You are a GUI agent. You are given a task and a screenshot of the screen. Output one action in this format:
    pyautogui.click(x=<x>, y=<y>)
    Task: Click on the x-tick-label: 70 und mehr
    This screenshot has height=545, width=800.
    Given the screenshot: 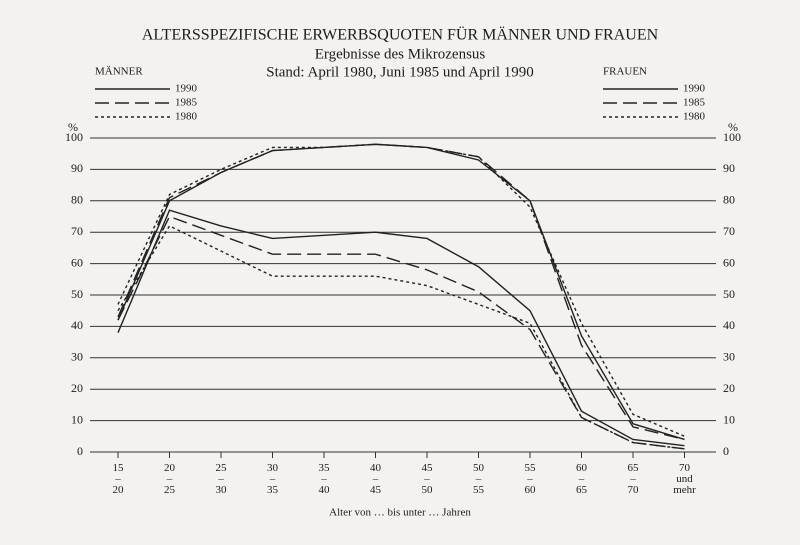 What is the action you would take?
    pyautogui.click(x=684, y=479)
    